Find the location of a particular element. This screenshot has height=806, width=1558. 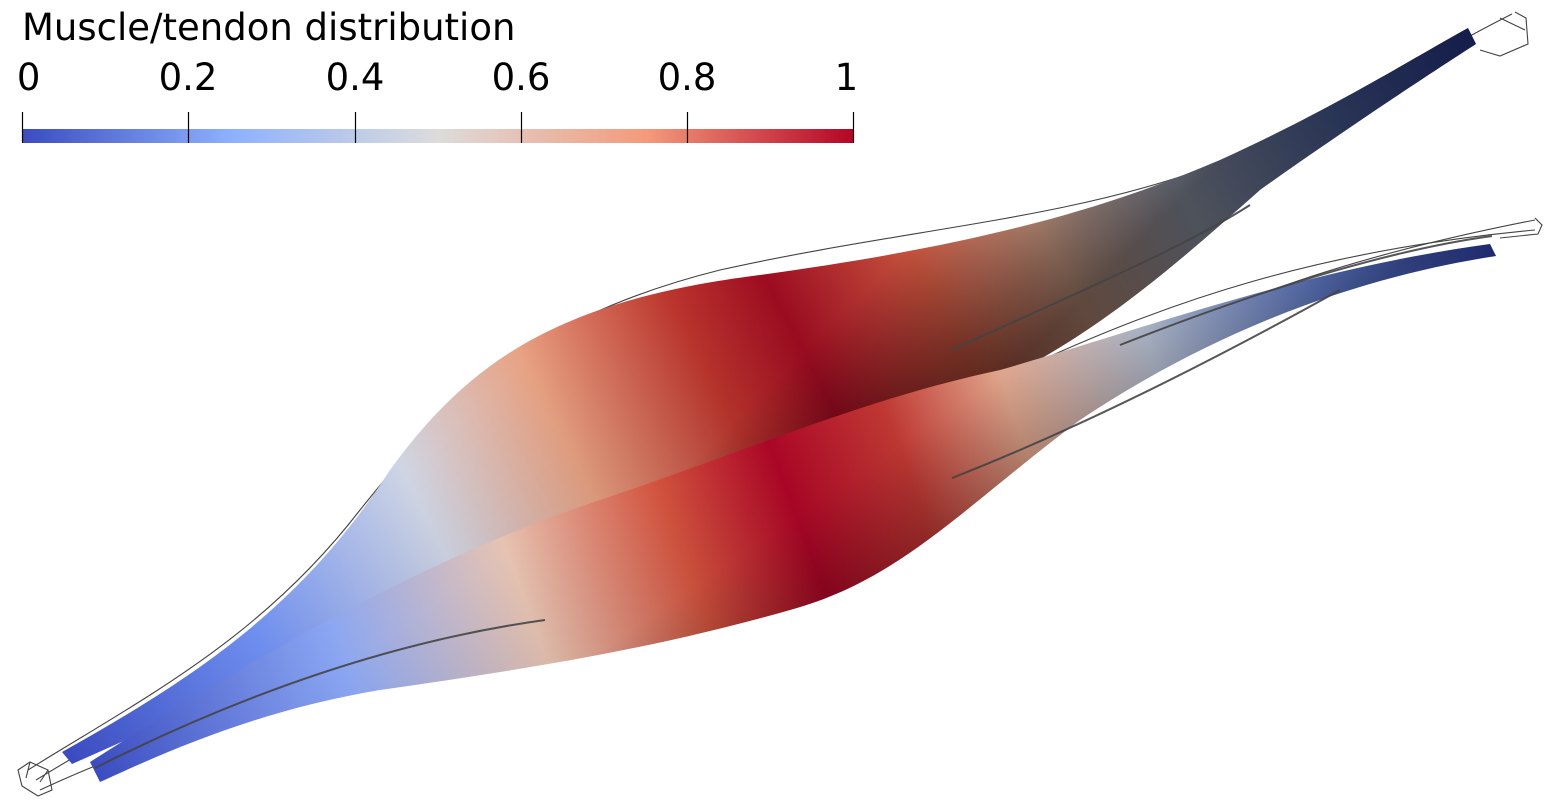

colorbar-title: Muscle/tendon distribution is located at coordinates (269, 27).